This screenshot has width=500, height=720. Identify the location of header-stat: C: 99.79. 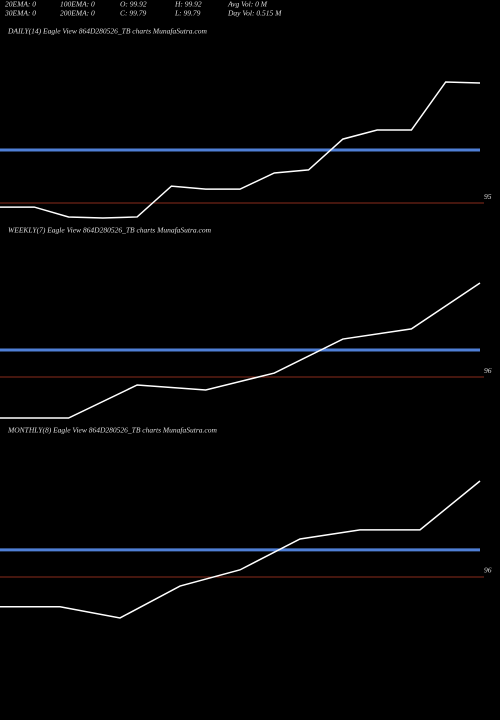
(133, 13).